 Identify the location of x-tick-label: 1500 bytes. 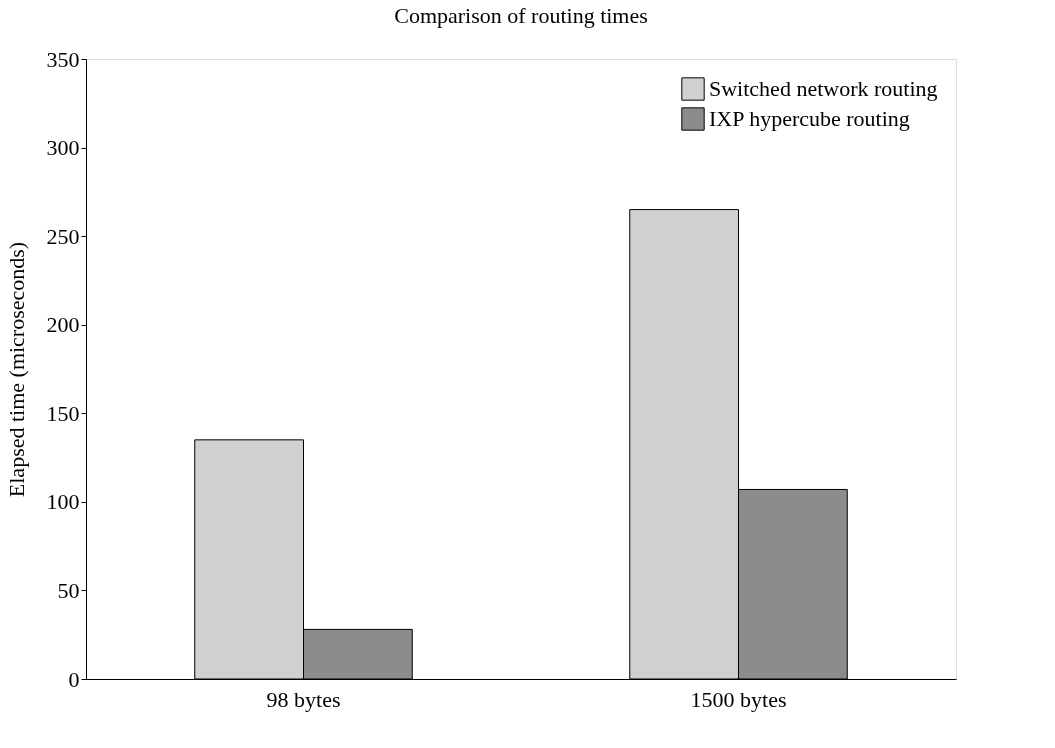
(738, 699).